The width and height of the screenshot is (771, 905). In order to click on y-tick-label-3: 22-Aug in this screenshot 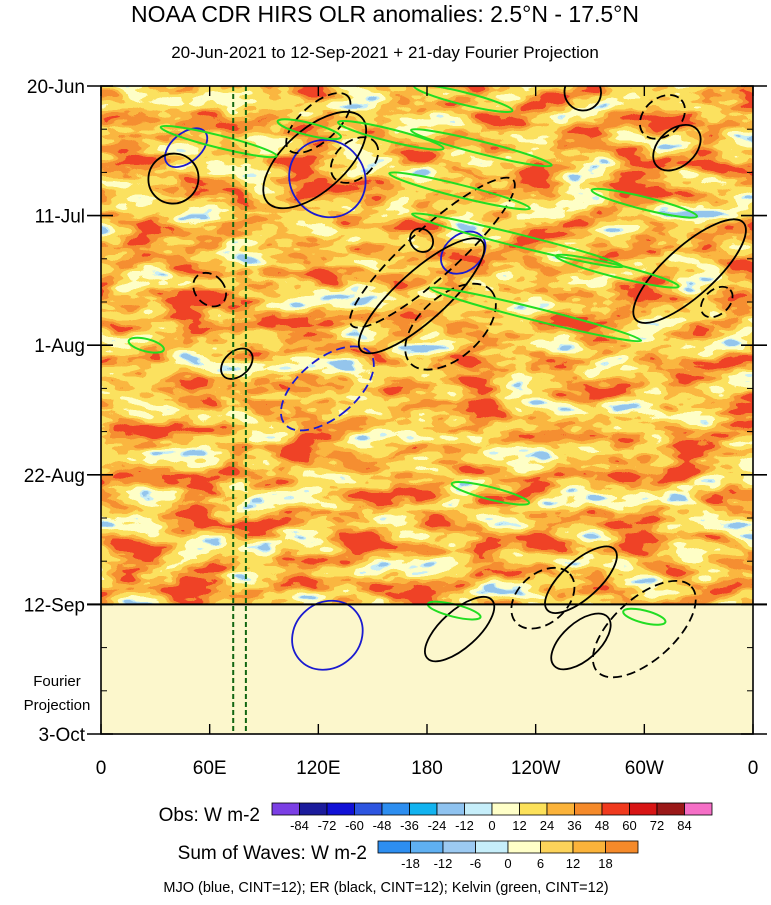, I will do `click(54, 476)`.